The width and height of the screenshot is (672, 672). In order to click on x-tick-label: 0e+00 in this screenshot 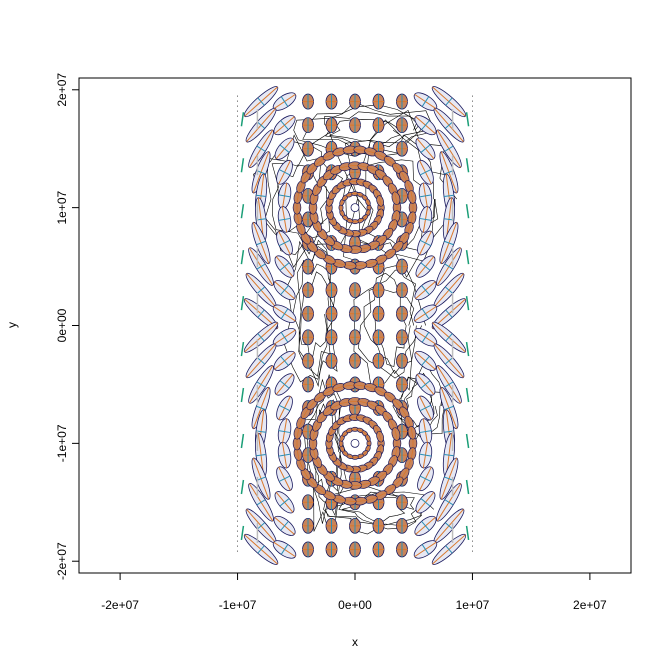, I will do `click(355, 605)`.